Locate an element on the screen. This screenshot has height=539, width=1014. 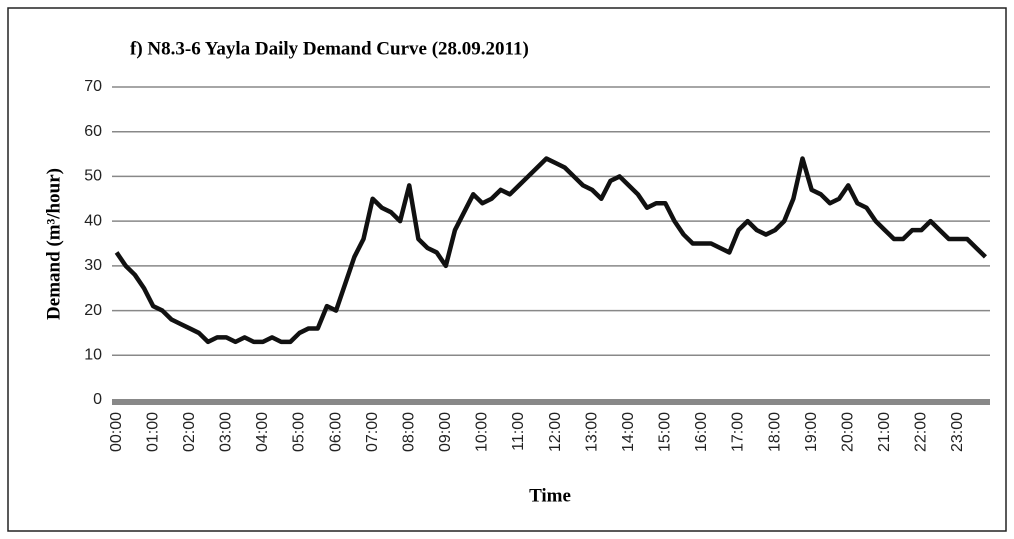
x-tick-label: 23:00 is located at coordinates (957, 432).